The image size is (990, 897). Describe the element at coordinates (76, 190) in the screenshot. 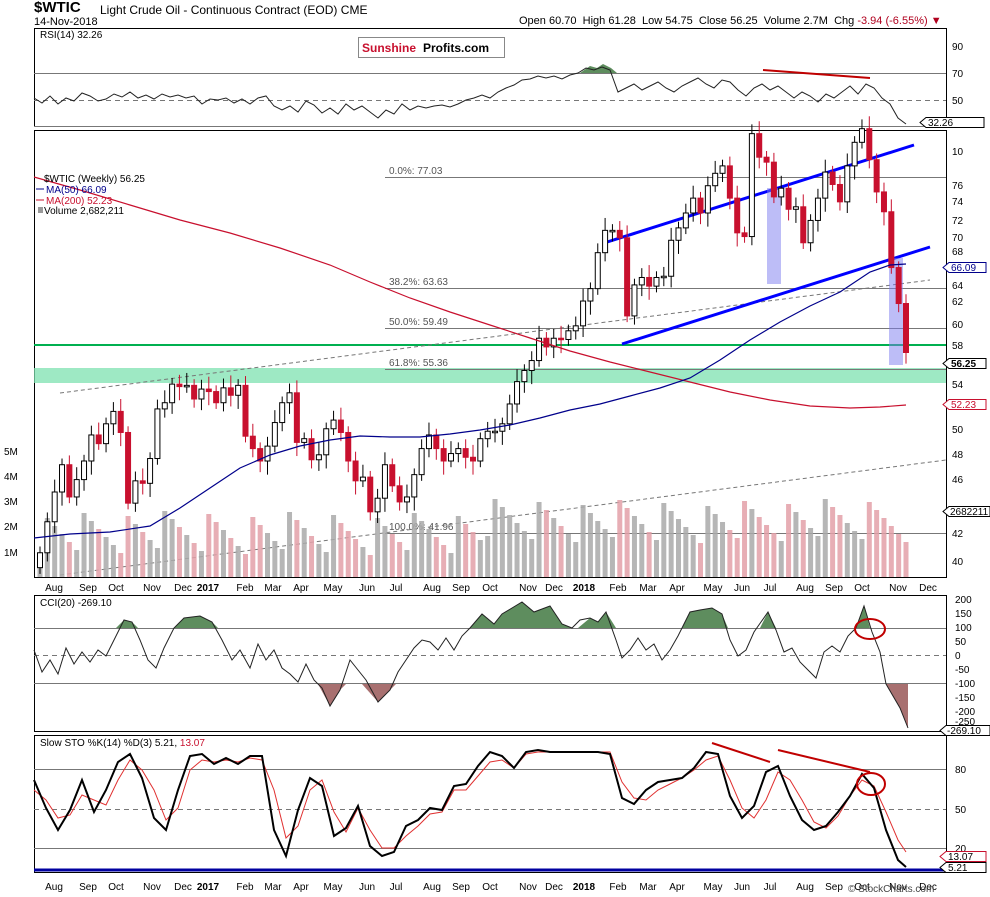

I see `legend-ma50: MA(50) 66.09` at that location.